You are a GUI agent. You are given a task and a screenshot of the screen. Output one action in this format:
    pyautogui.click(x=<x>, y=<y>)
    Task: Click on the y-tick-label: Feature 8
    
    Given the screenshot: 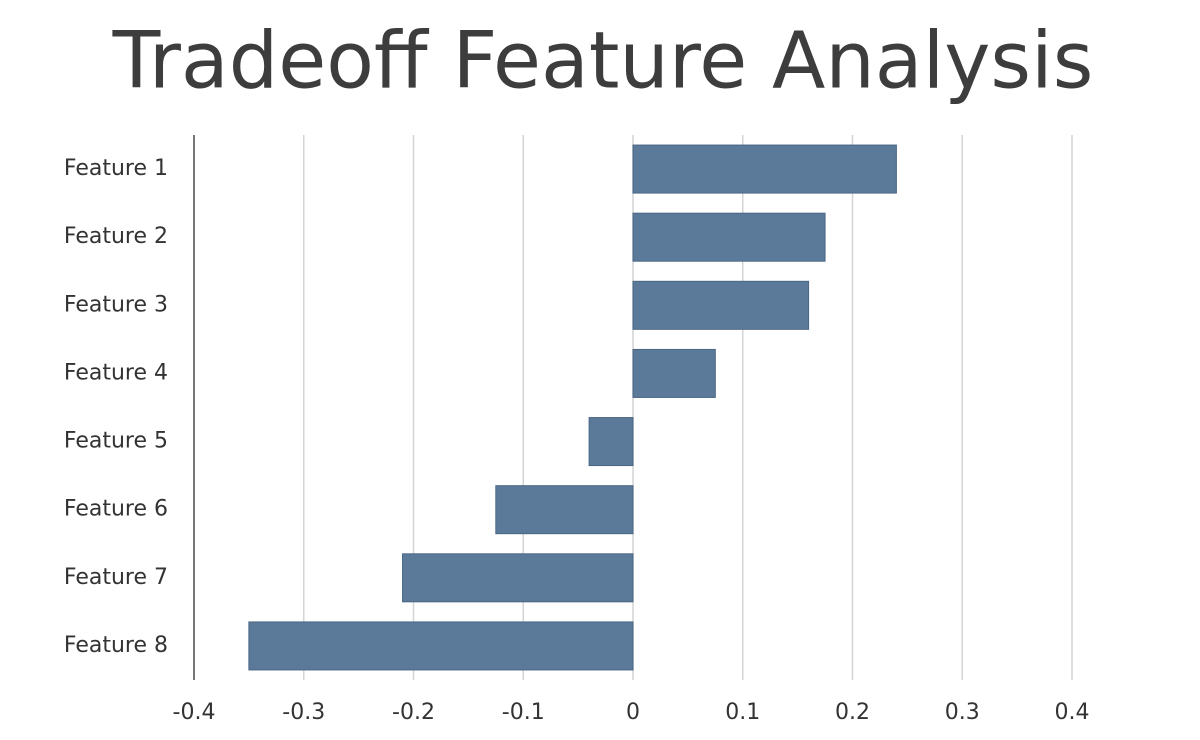 What is the action you would take?
    pyautogui.click(x=116, y=645)
    